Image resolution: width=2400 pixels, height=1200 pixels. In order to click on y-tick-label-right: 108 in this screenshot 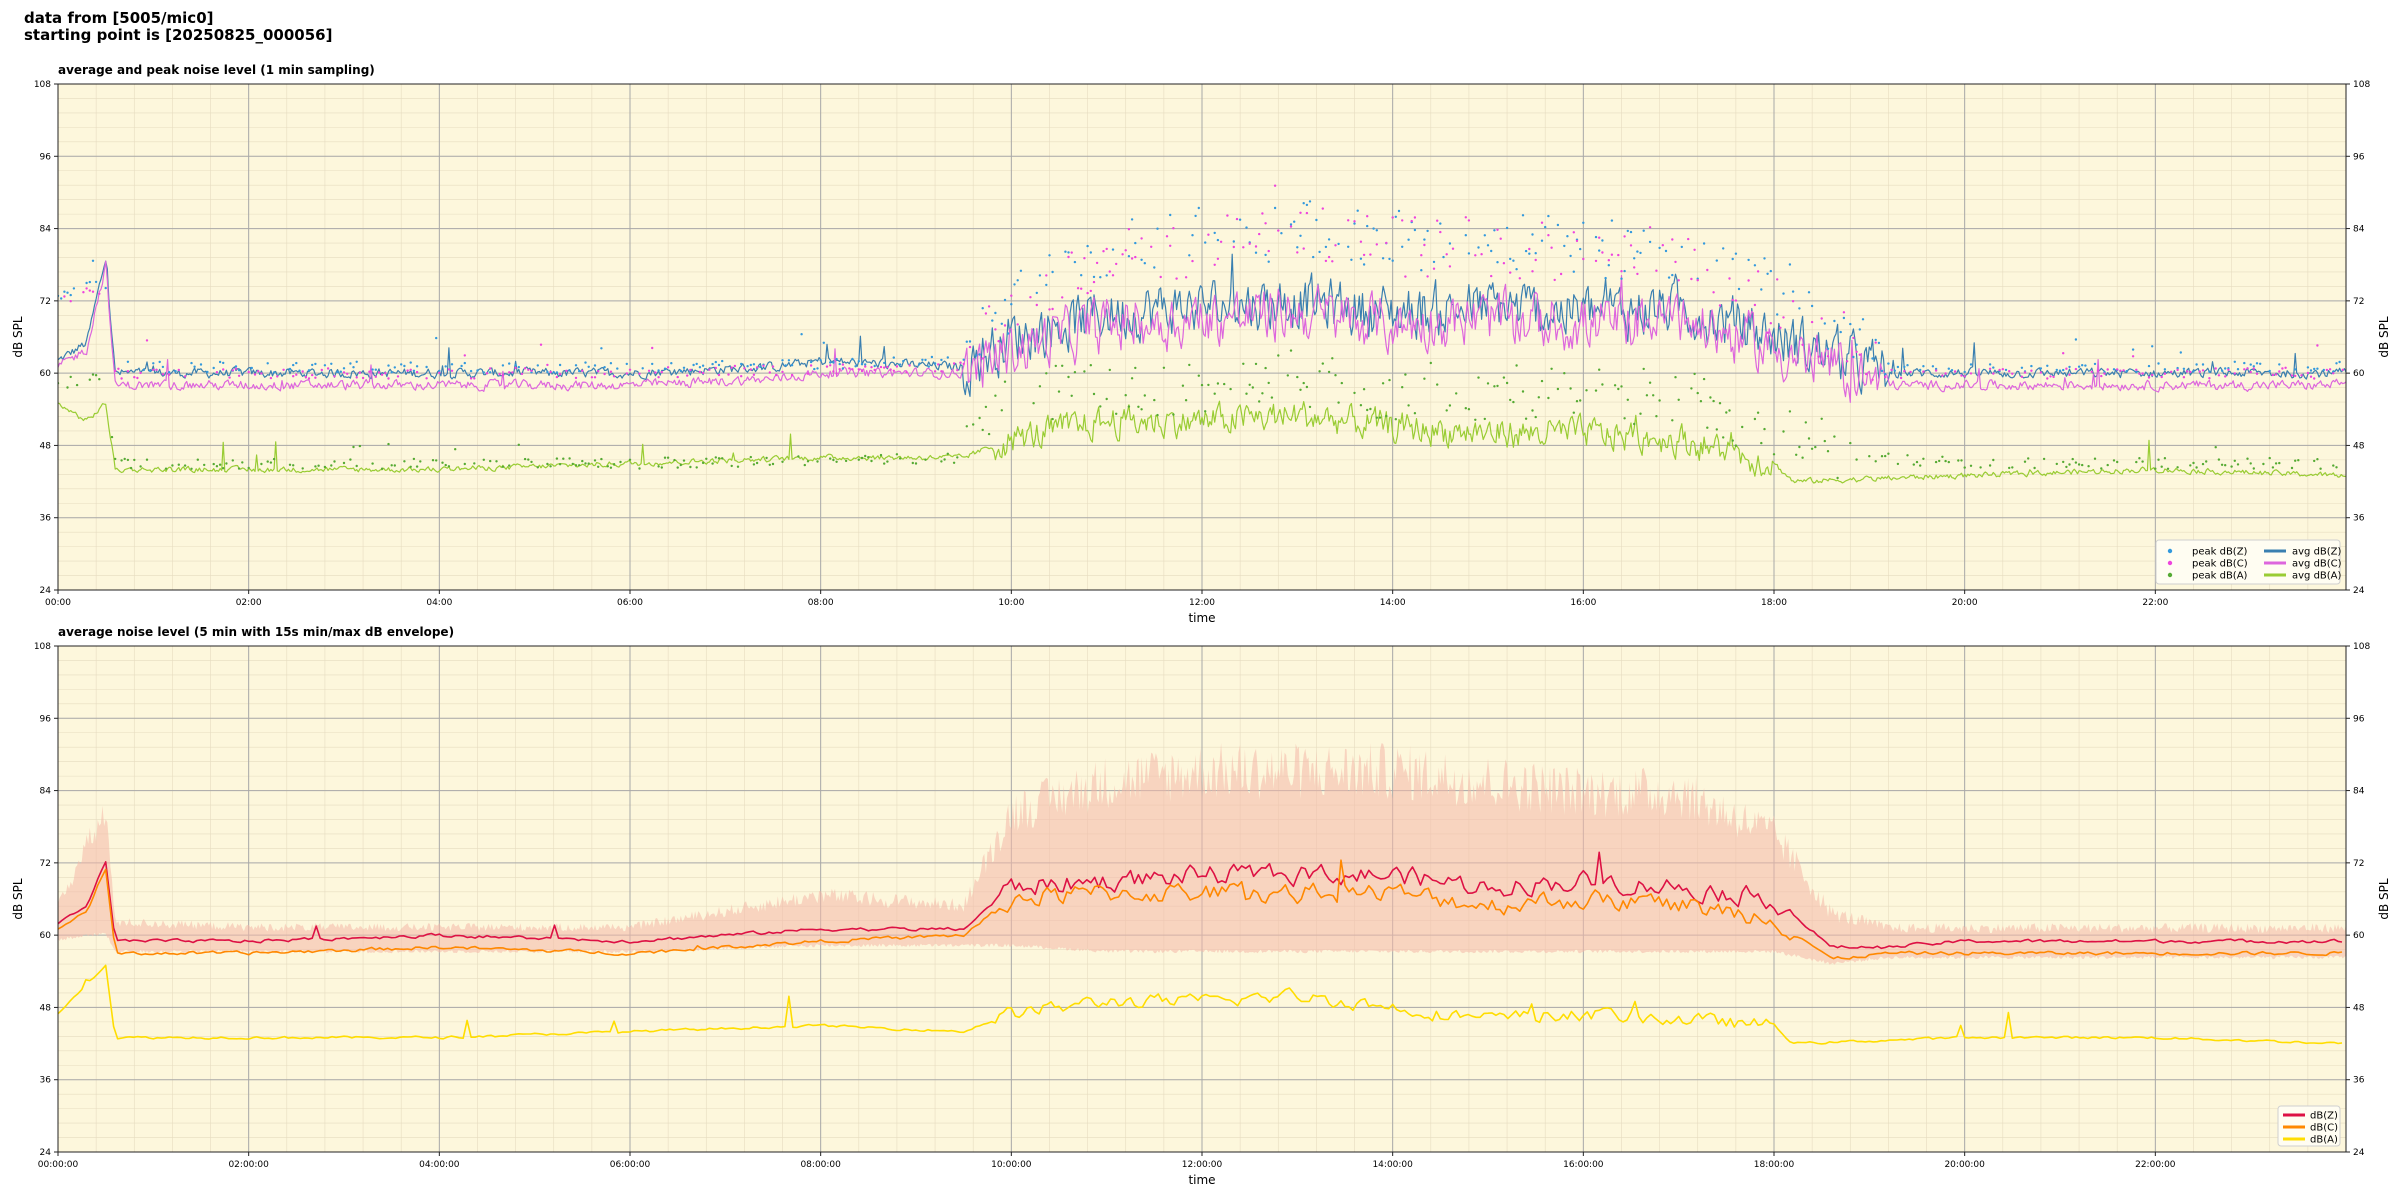, I will do `click(2361, 85)`.